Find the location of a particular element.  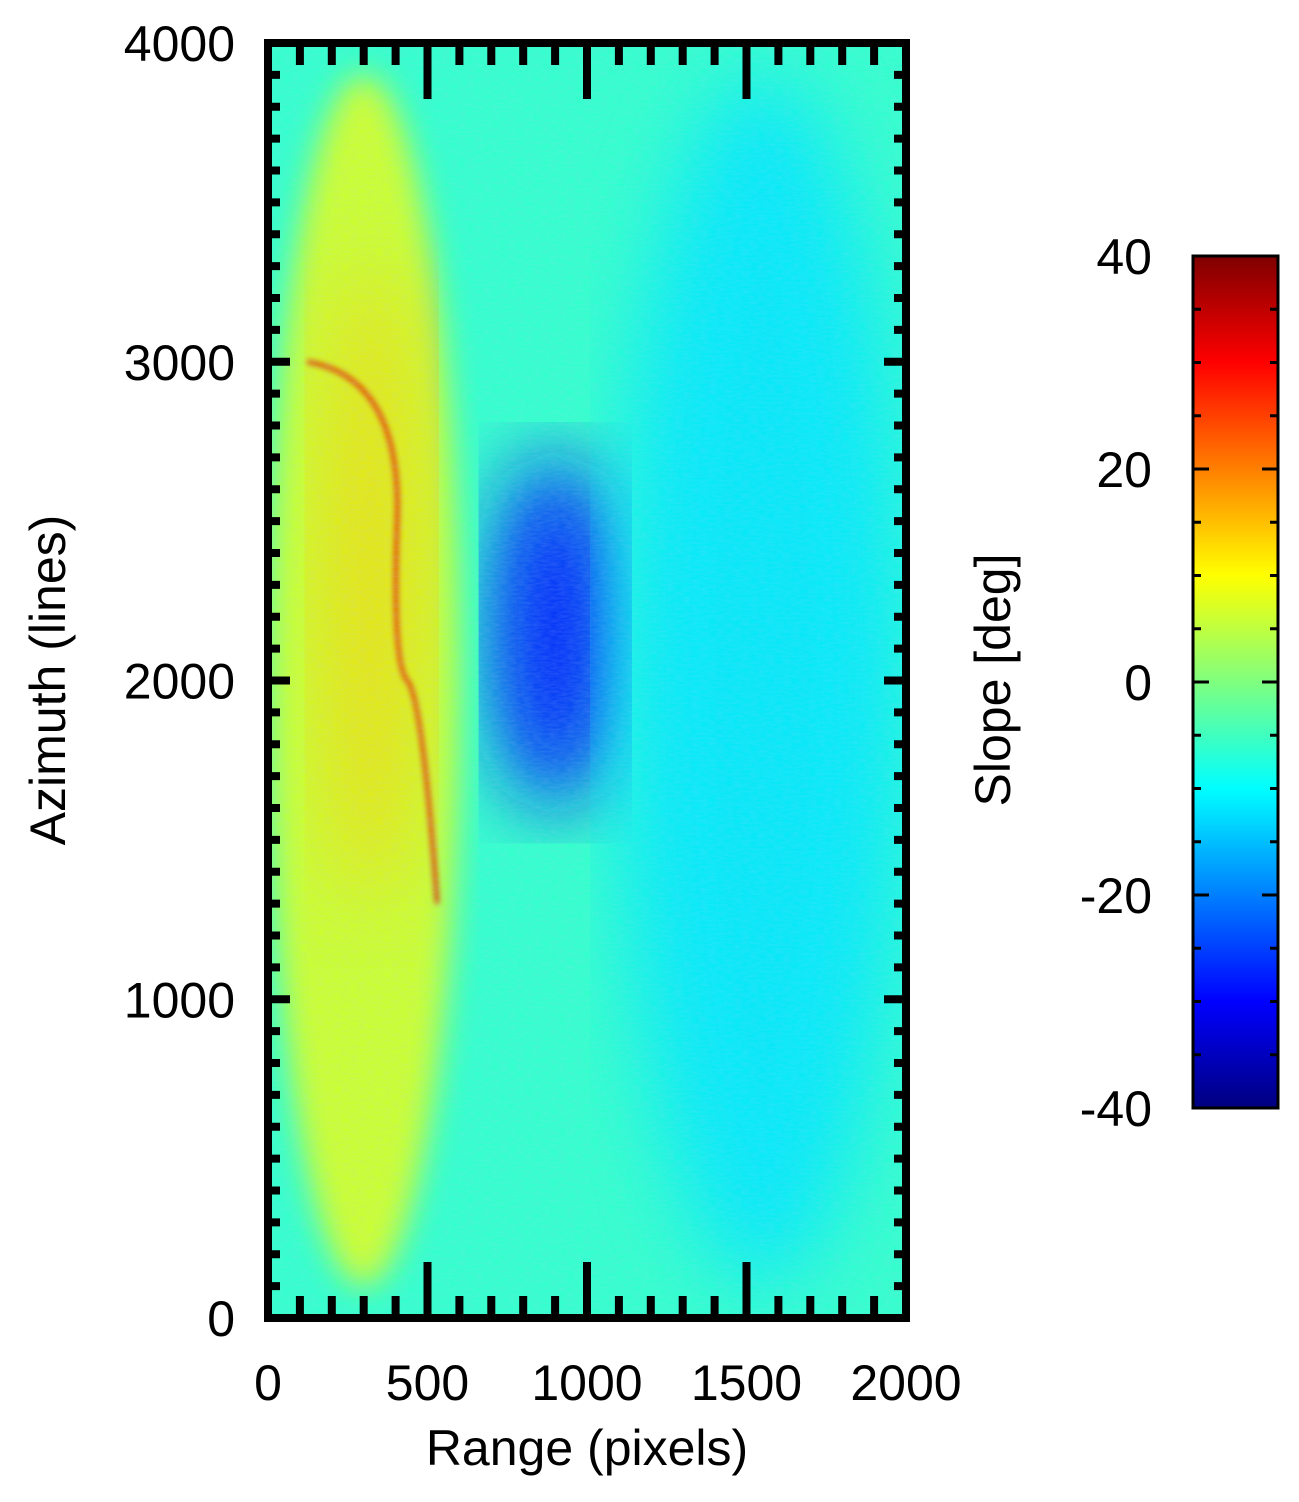

y-axis-tick-labels: 0 1000 2000 3000 4000 is located at coordinates (179, 681).